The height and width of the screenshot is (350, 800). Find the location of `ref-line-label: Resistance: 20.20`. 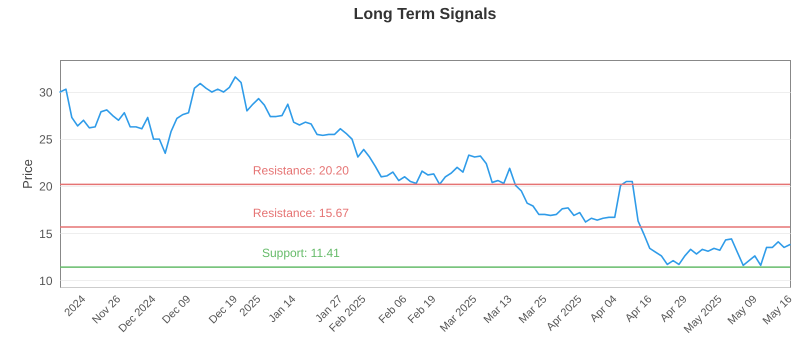

ref-line-label: Resistance: 20.20 is located at coordinates (301, 170).